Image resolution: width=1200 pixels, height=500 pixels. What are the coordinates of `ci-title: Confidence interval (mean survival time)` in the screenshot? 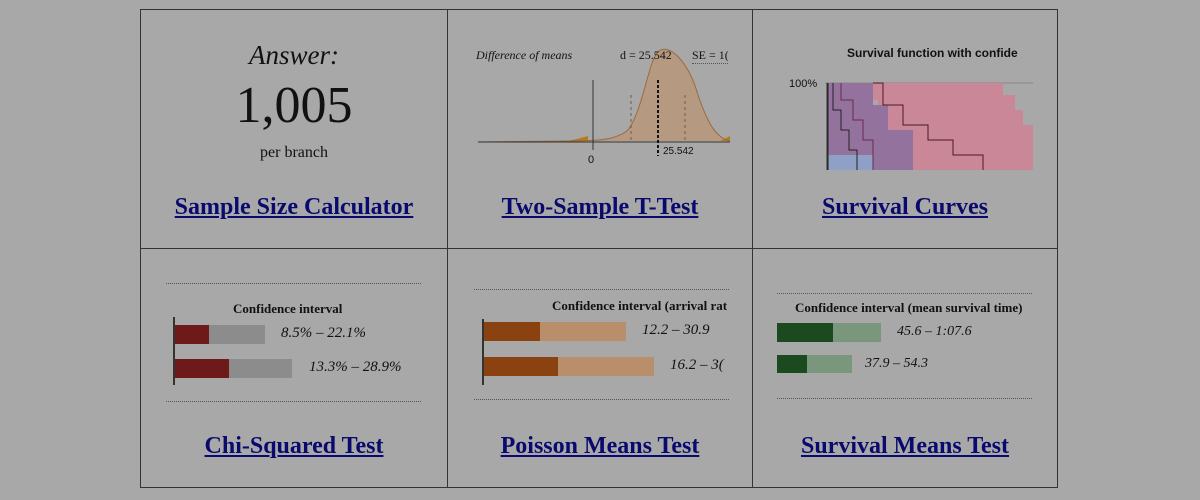 It's located at (909, 307).